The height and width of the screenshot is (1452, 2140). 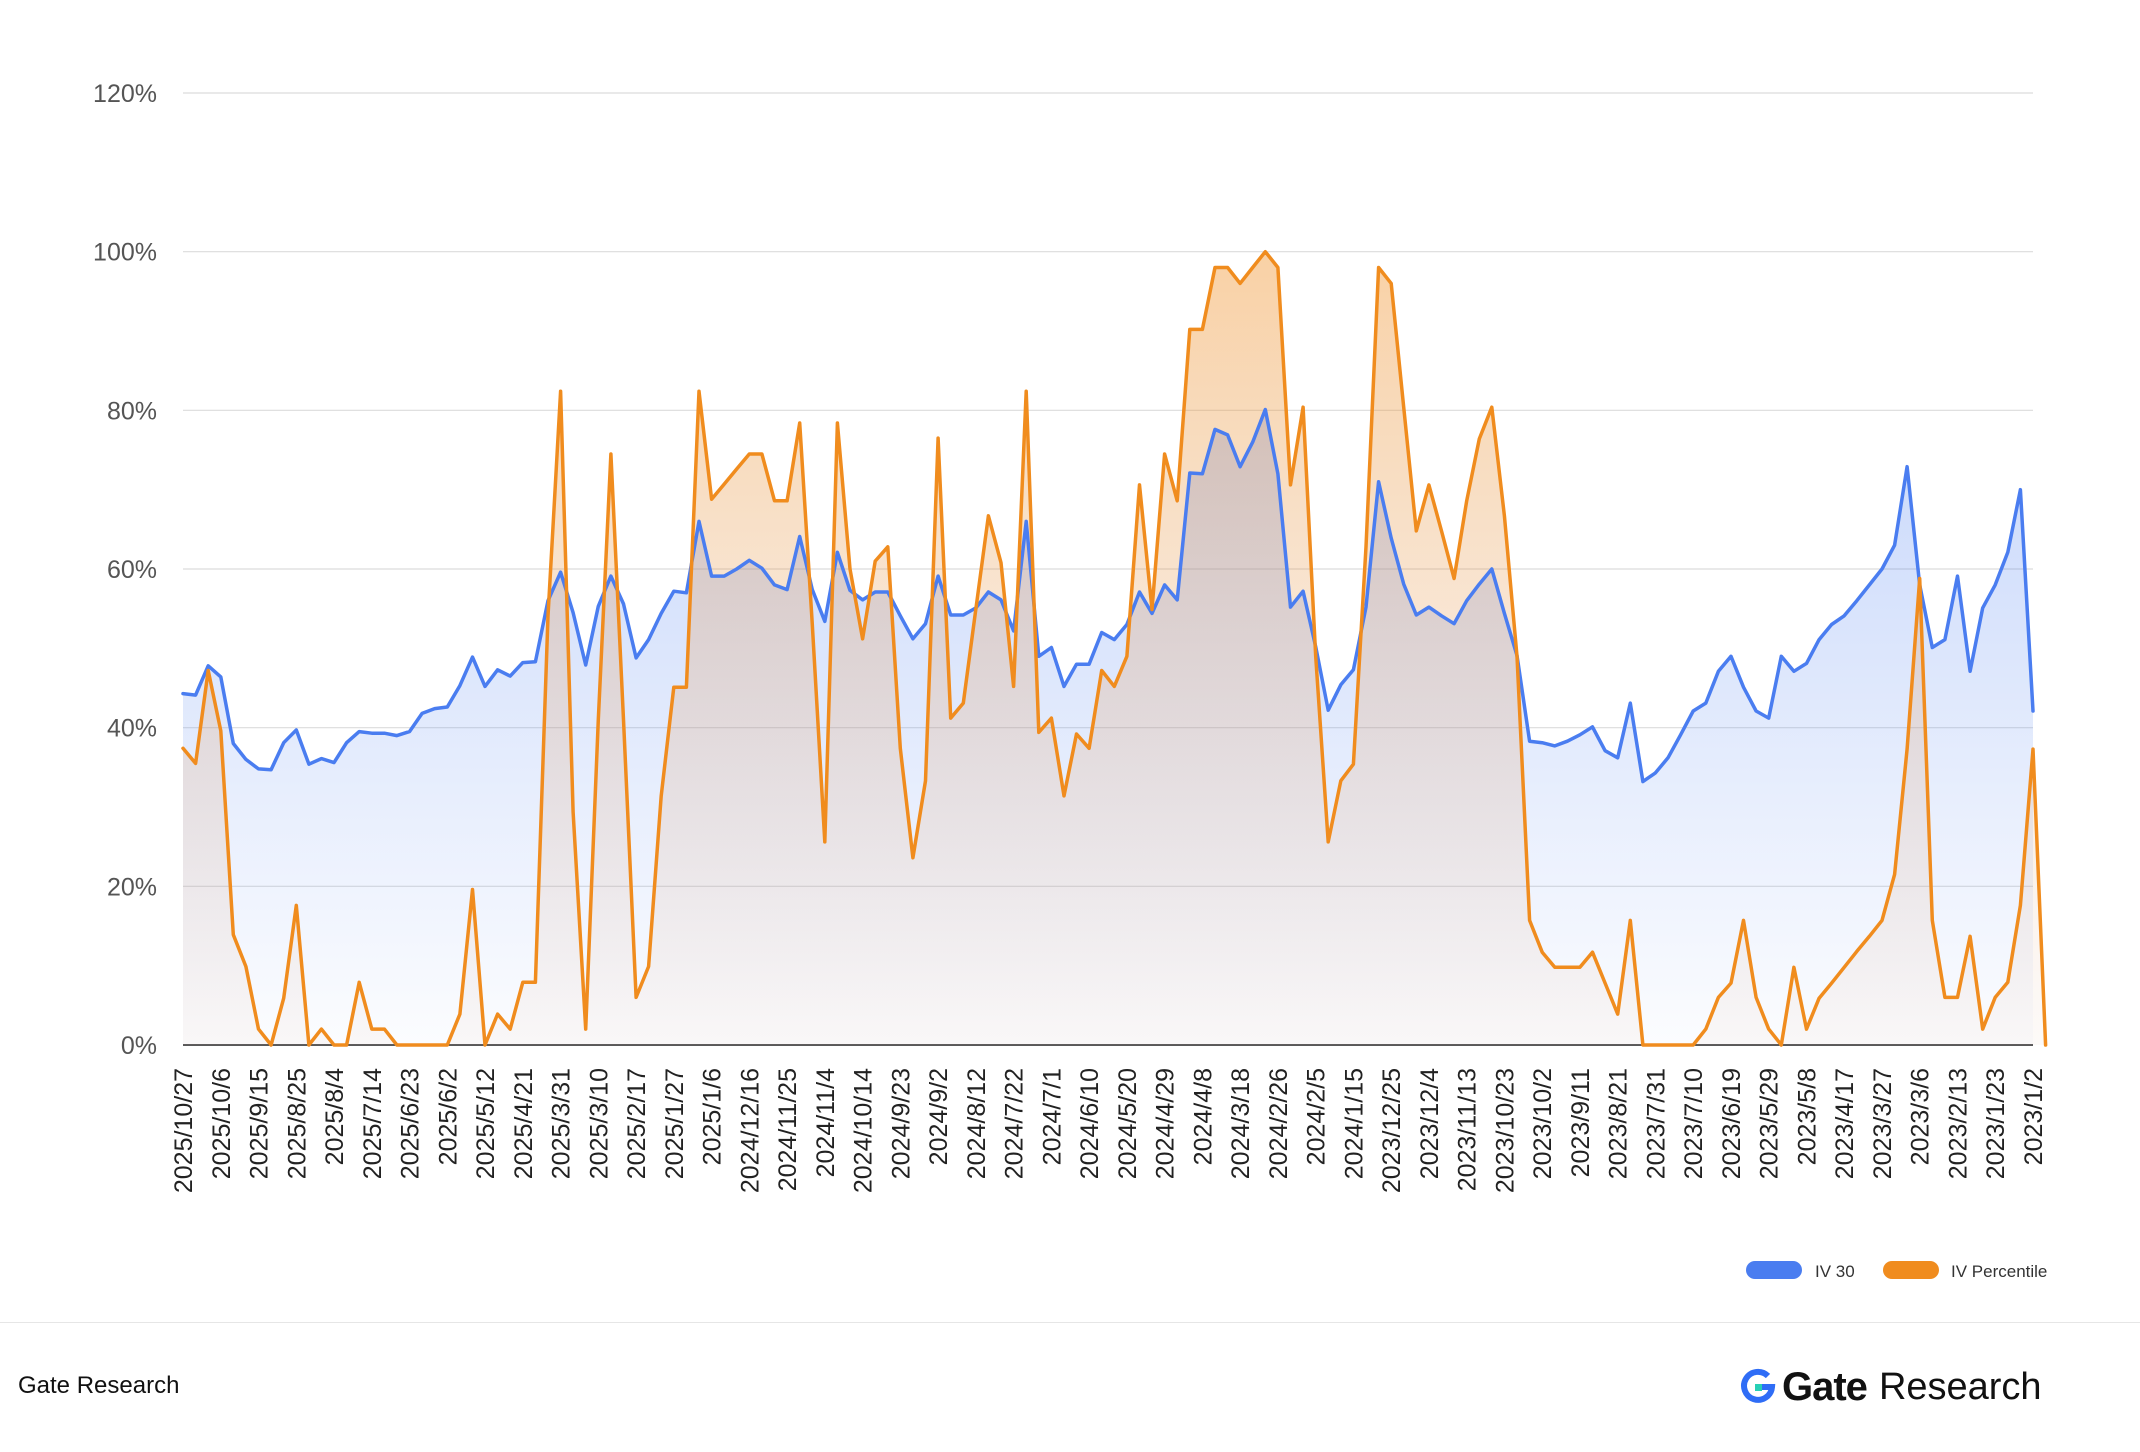 What do you see at coordinates (99, 1385) in the screenshot?
I see `footer-source: Gate Research` at bounding box center [99, 1385].